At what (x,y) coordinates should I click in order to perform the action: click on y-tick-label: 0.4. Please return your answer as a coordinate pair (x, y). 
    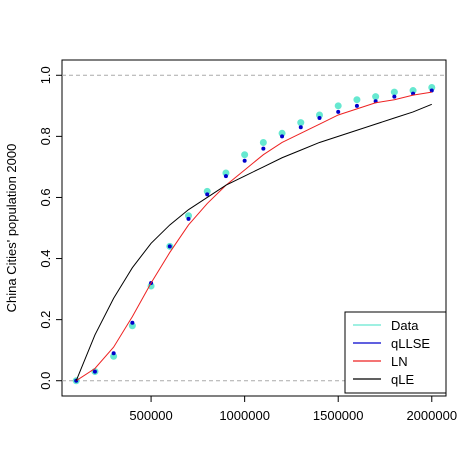
    Looking at the image, I should click on (45, 259).